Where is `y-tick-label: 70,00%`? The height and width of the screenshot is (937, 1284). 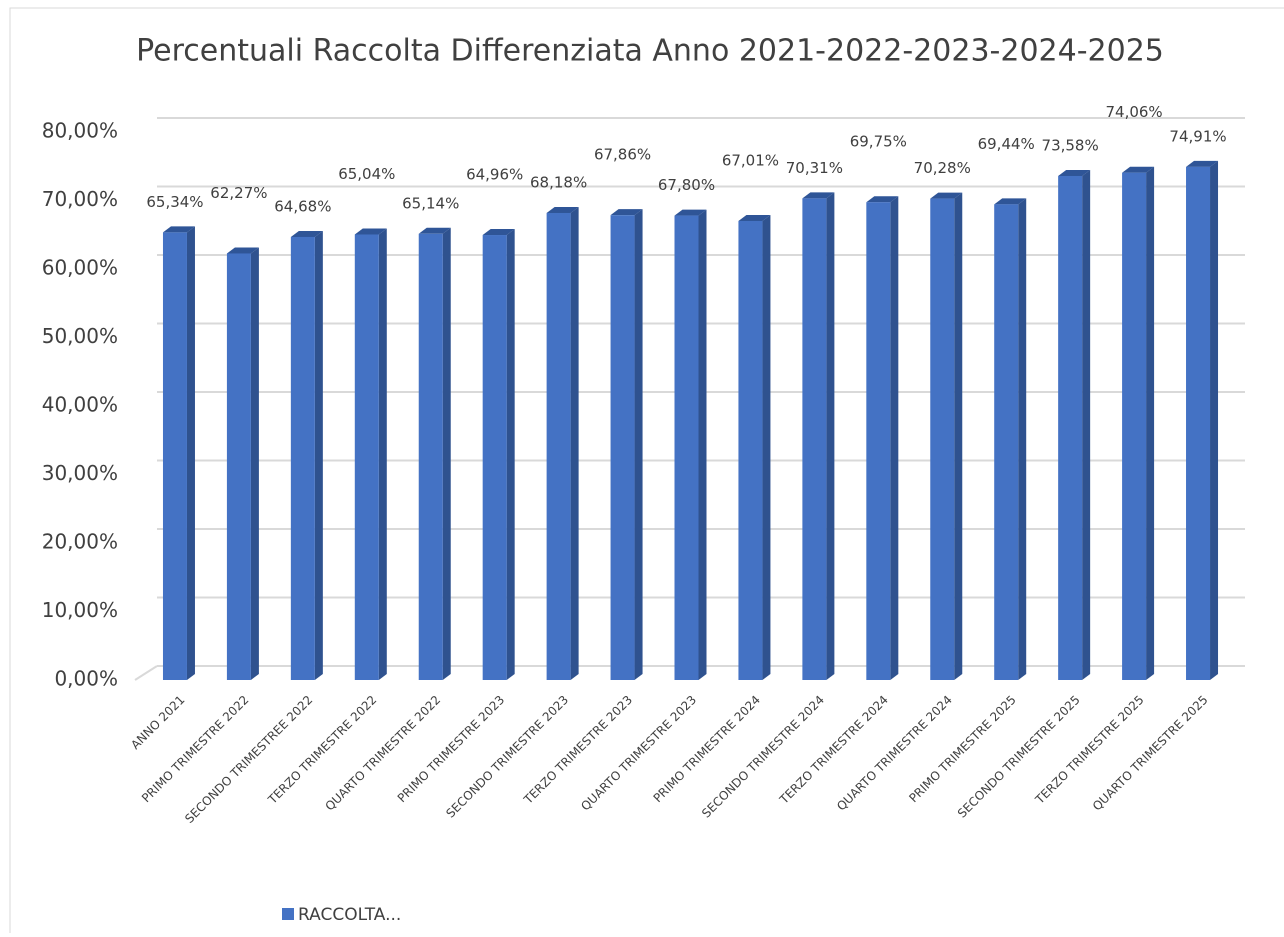 y-tick-label: 70,00% is located at coordinates (80, 199).